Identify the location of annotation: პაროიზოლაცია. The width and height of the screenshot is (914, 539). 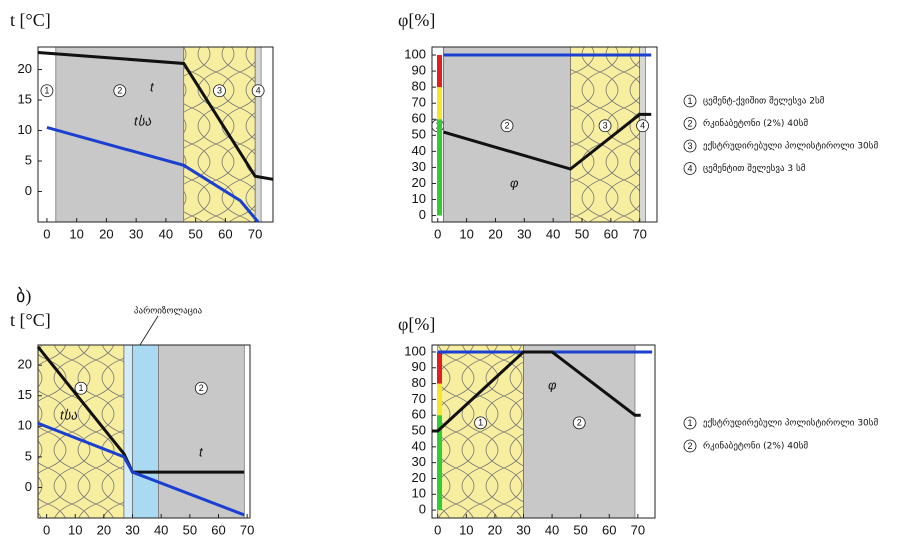
(168, 311).